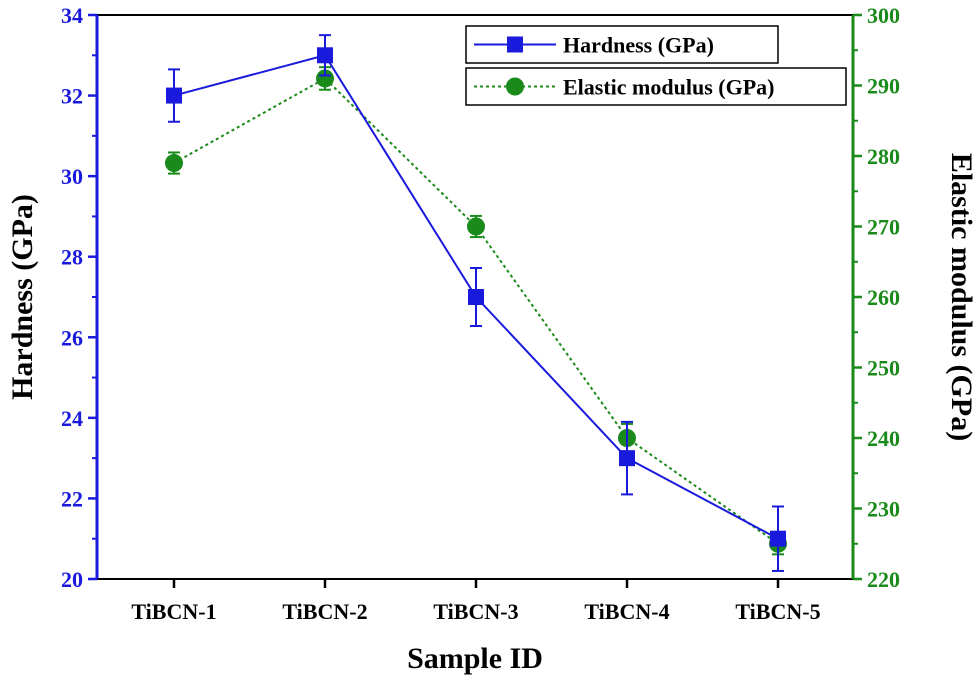 The width and height of the screenshot is (973, 682). Describe the element at coordinates (883, 156) in the screenshot. I see `right-axis-tick-label: 280` at that location.